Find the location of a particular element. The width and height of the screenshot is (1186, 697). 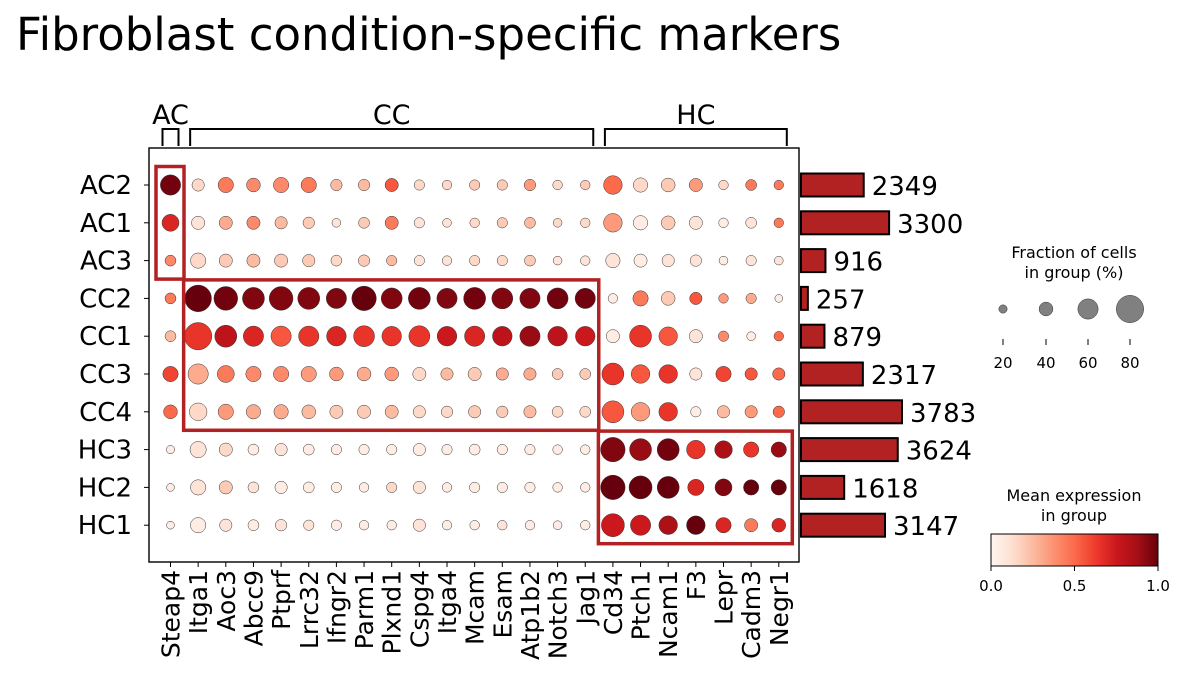

count-bar-AC2 is located at coordinates (832, 185).